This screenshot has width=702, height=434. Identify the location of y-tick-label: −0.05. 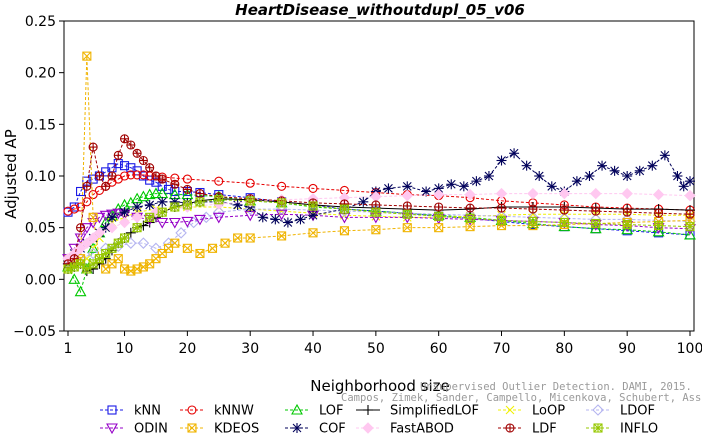
(34, 332).